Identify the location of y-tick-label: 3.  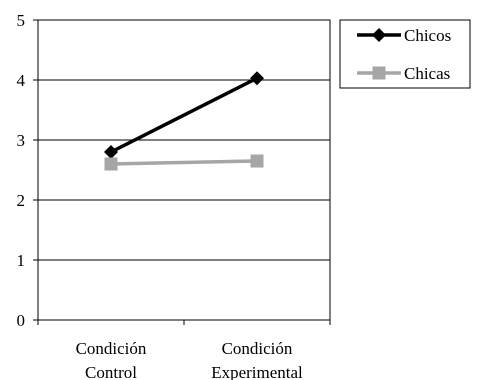
(21, 140).